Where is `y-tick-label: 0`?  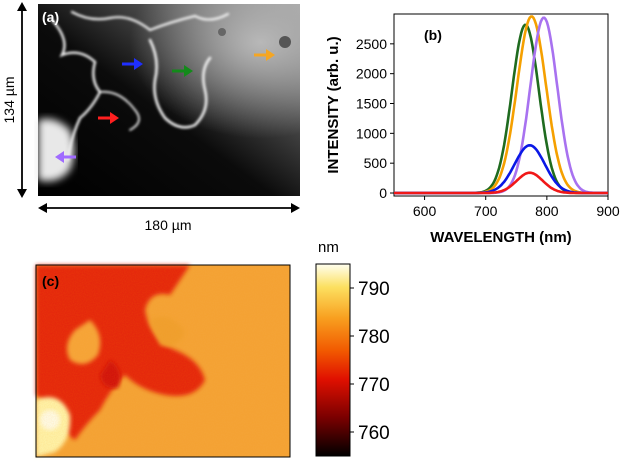
y-tick-label: 0 is located at coordinates (383, 193).